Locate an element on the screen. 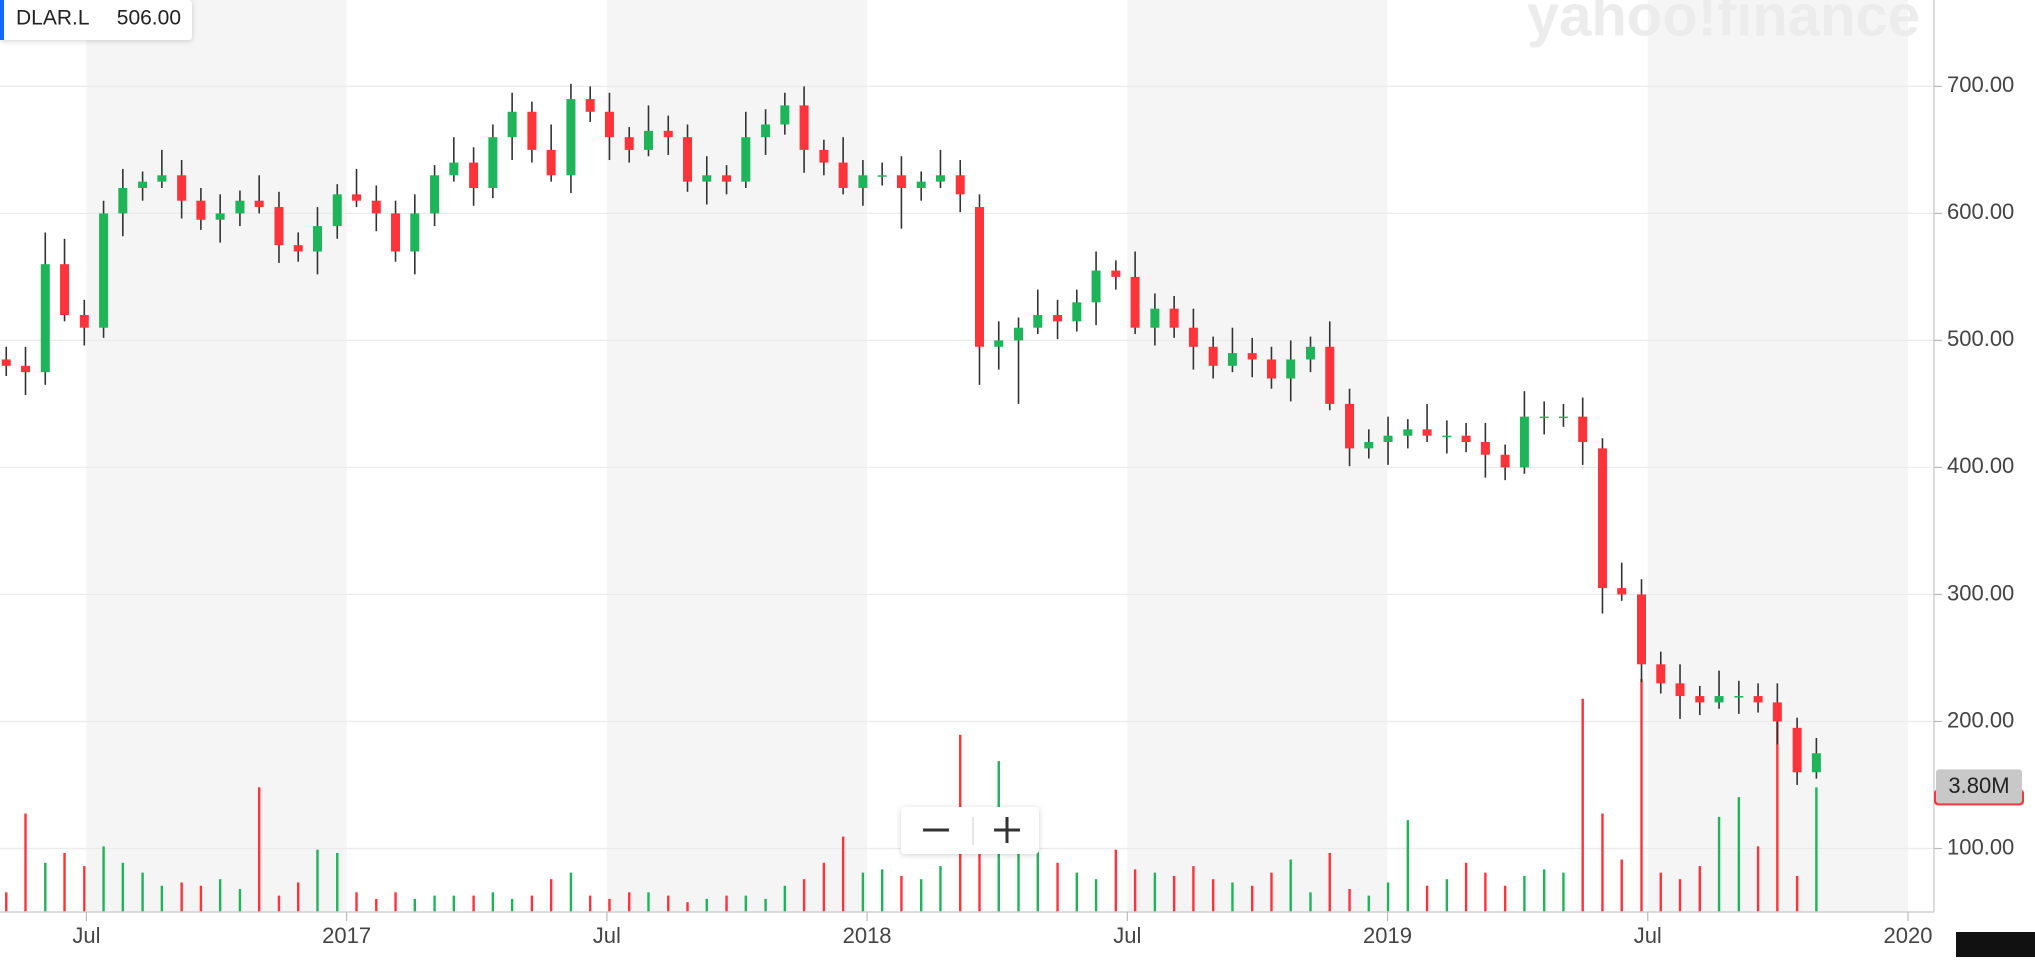  volume-label: 3.80M is located at coordinates (1978, 785).